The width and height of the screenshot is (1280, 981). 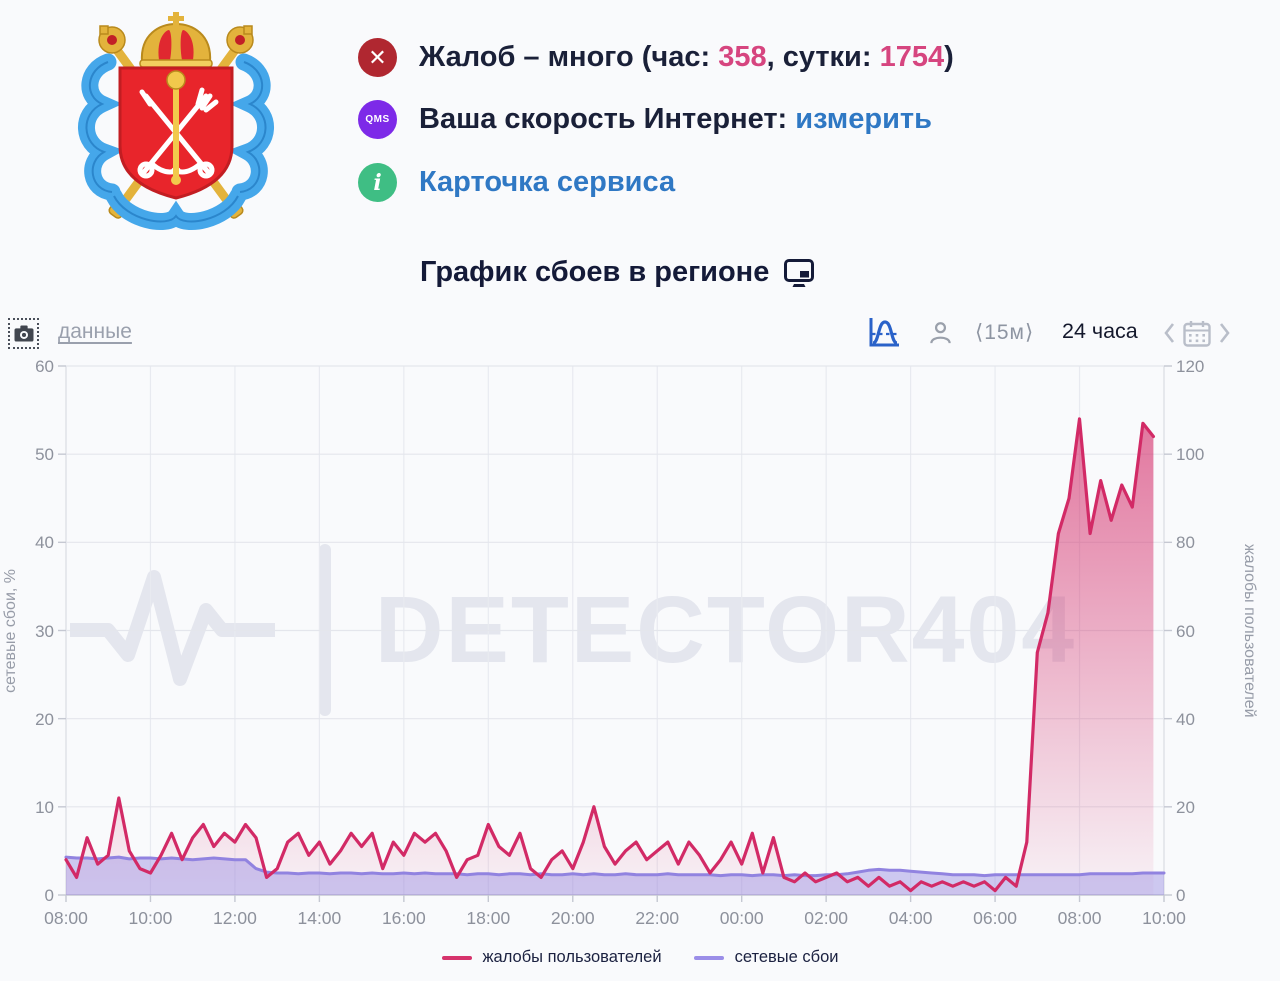 I want to click on chart-legend: жалобы пользователей сетевые сбои, so click(x=640, y=957).